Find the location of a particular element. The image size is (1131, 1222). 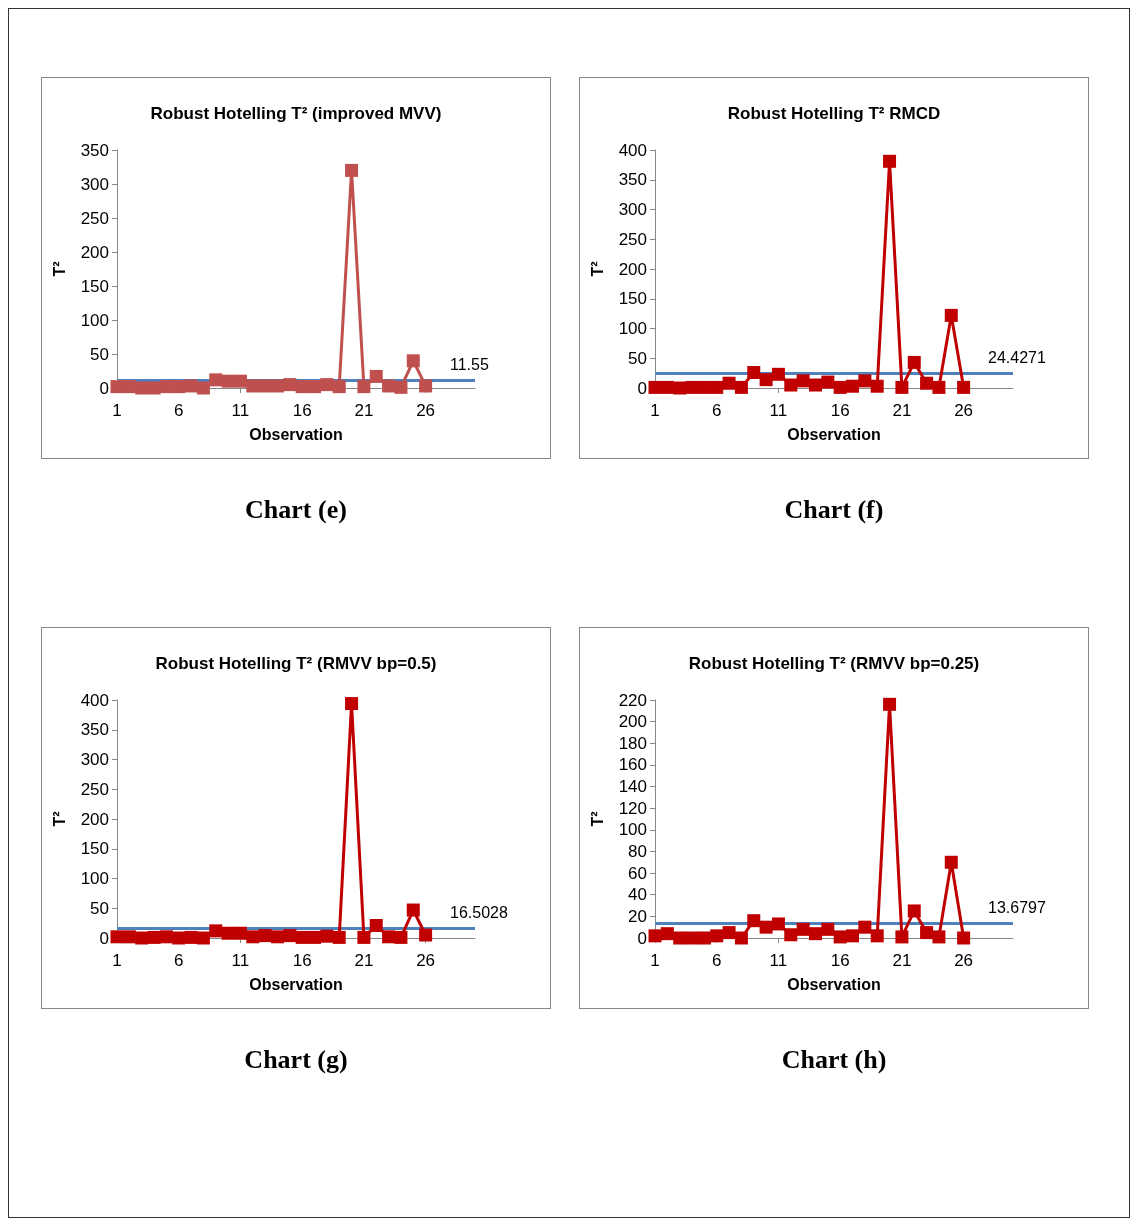

ref-line-label: 11.55 is located at coordinates (469, 364).